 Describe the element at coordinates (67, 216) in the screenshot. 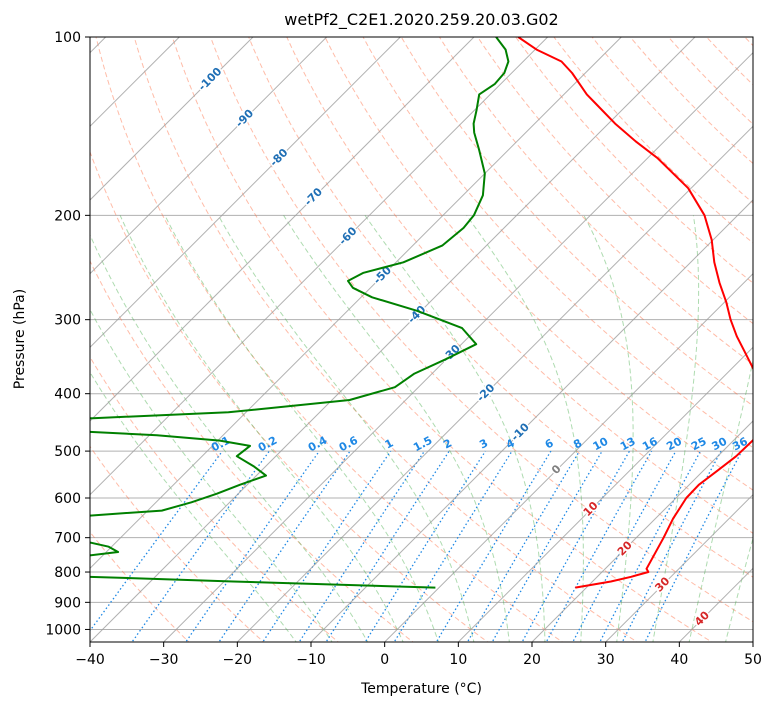

I see `y-tick-label: 200` at that location.